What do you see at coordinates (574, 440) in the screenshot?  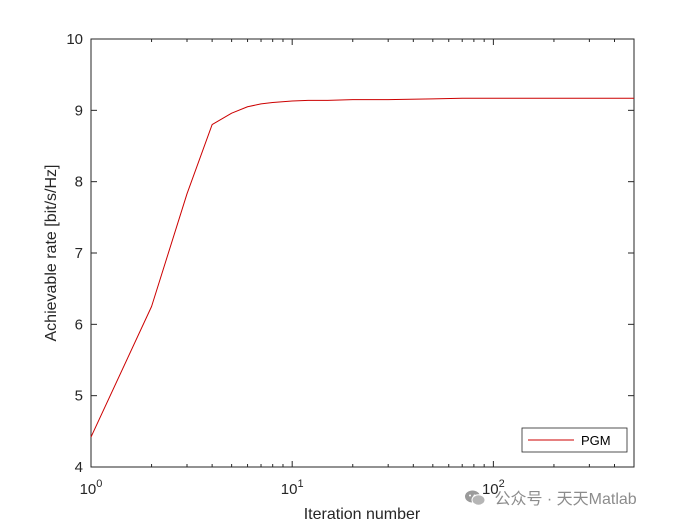 I see `legend: PGM` at bounding box center [574, 440].